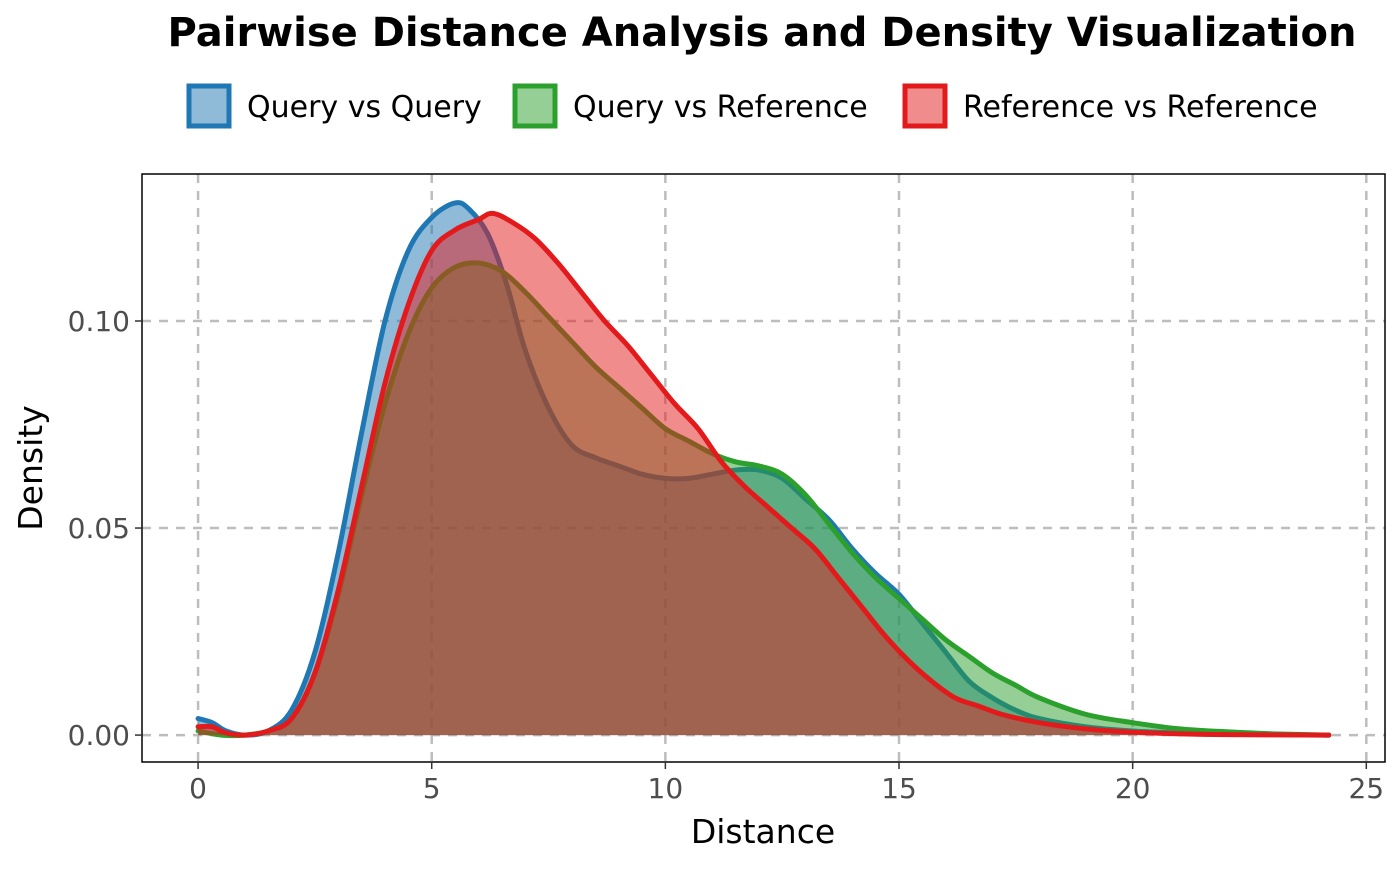 The height and width of the screenshot is (870, 1400). Describe the element at coordinates (535, 106) in the screenshot. I see `legend-swatch-query-vs-reference` at that location.